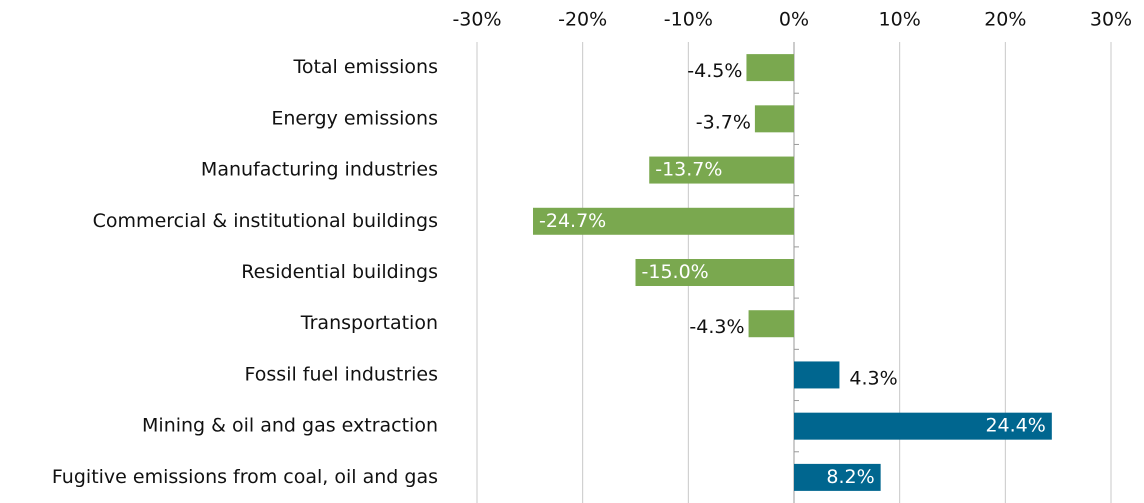 The image size is (1144, 503). What do you see at coordinates (365, 67) in the screenshot?
I see `y-tick-label: Total emissions` at bounding box center [365, 67].